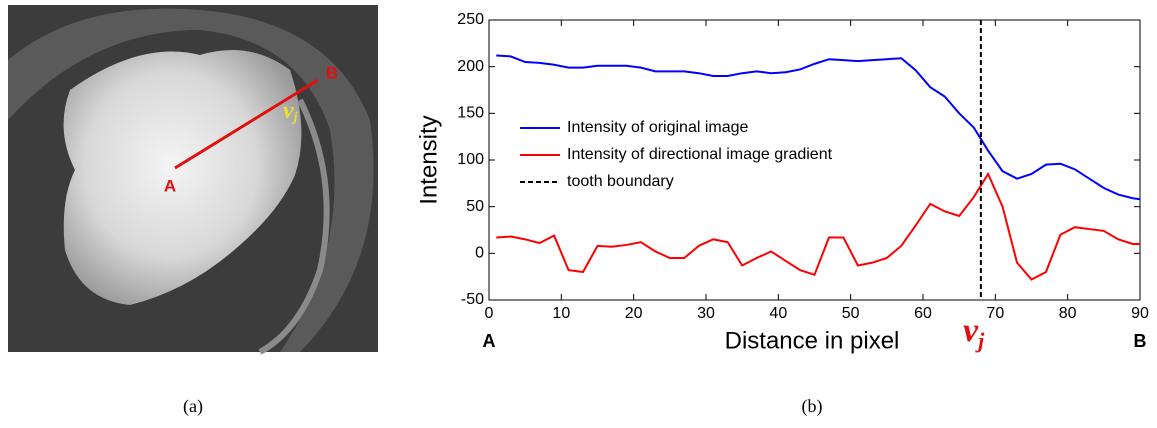 This screenshot has width=1157, height=428. I want to click on x-tick-label: 0, so click(489, 313).